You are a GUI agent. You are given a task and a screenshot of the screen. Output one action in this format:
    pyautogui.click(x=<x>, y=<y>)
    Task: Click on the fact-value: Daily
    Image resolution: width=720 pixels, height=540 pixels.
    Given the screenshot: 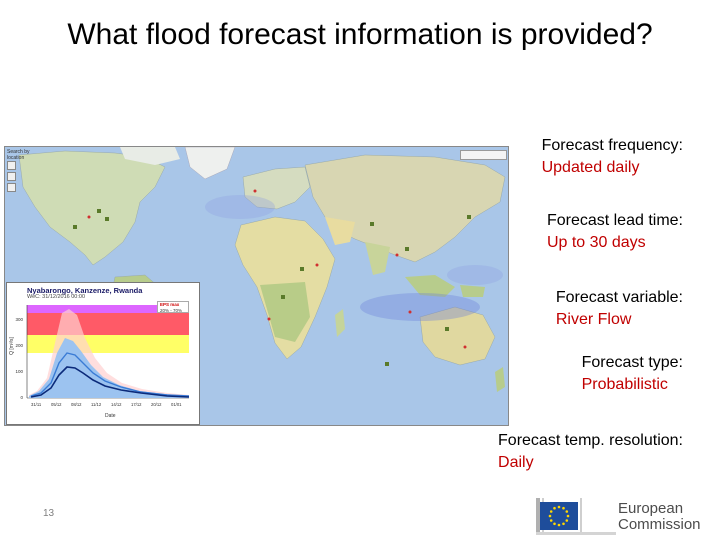 What is the action you would take?
    pyautogui.click(x=516, y=462)
    